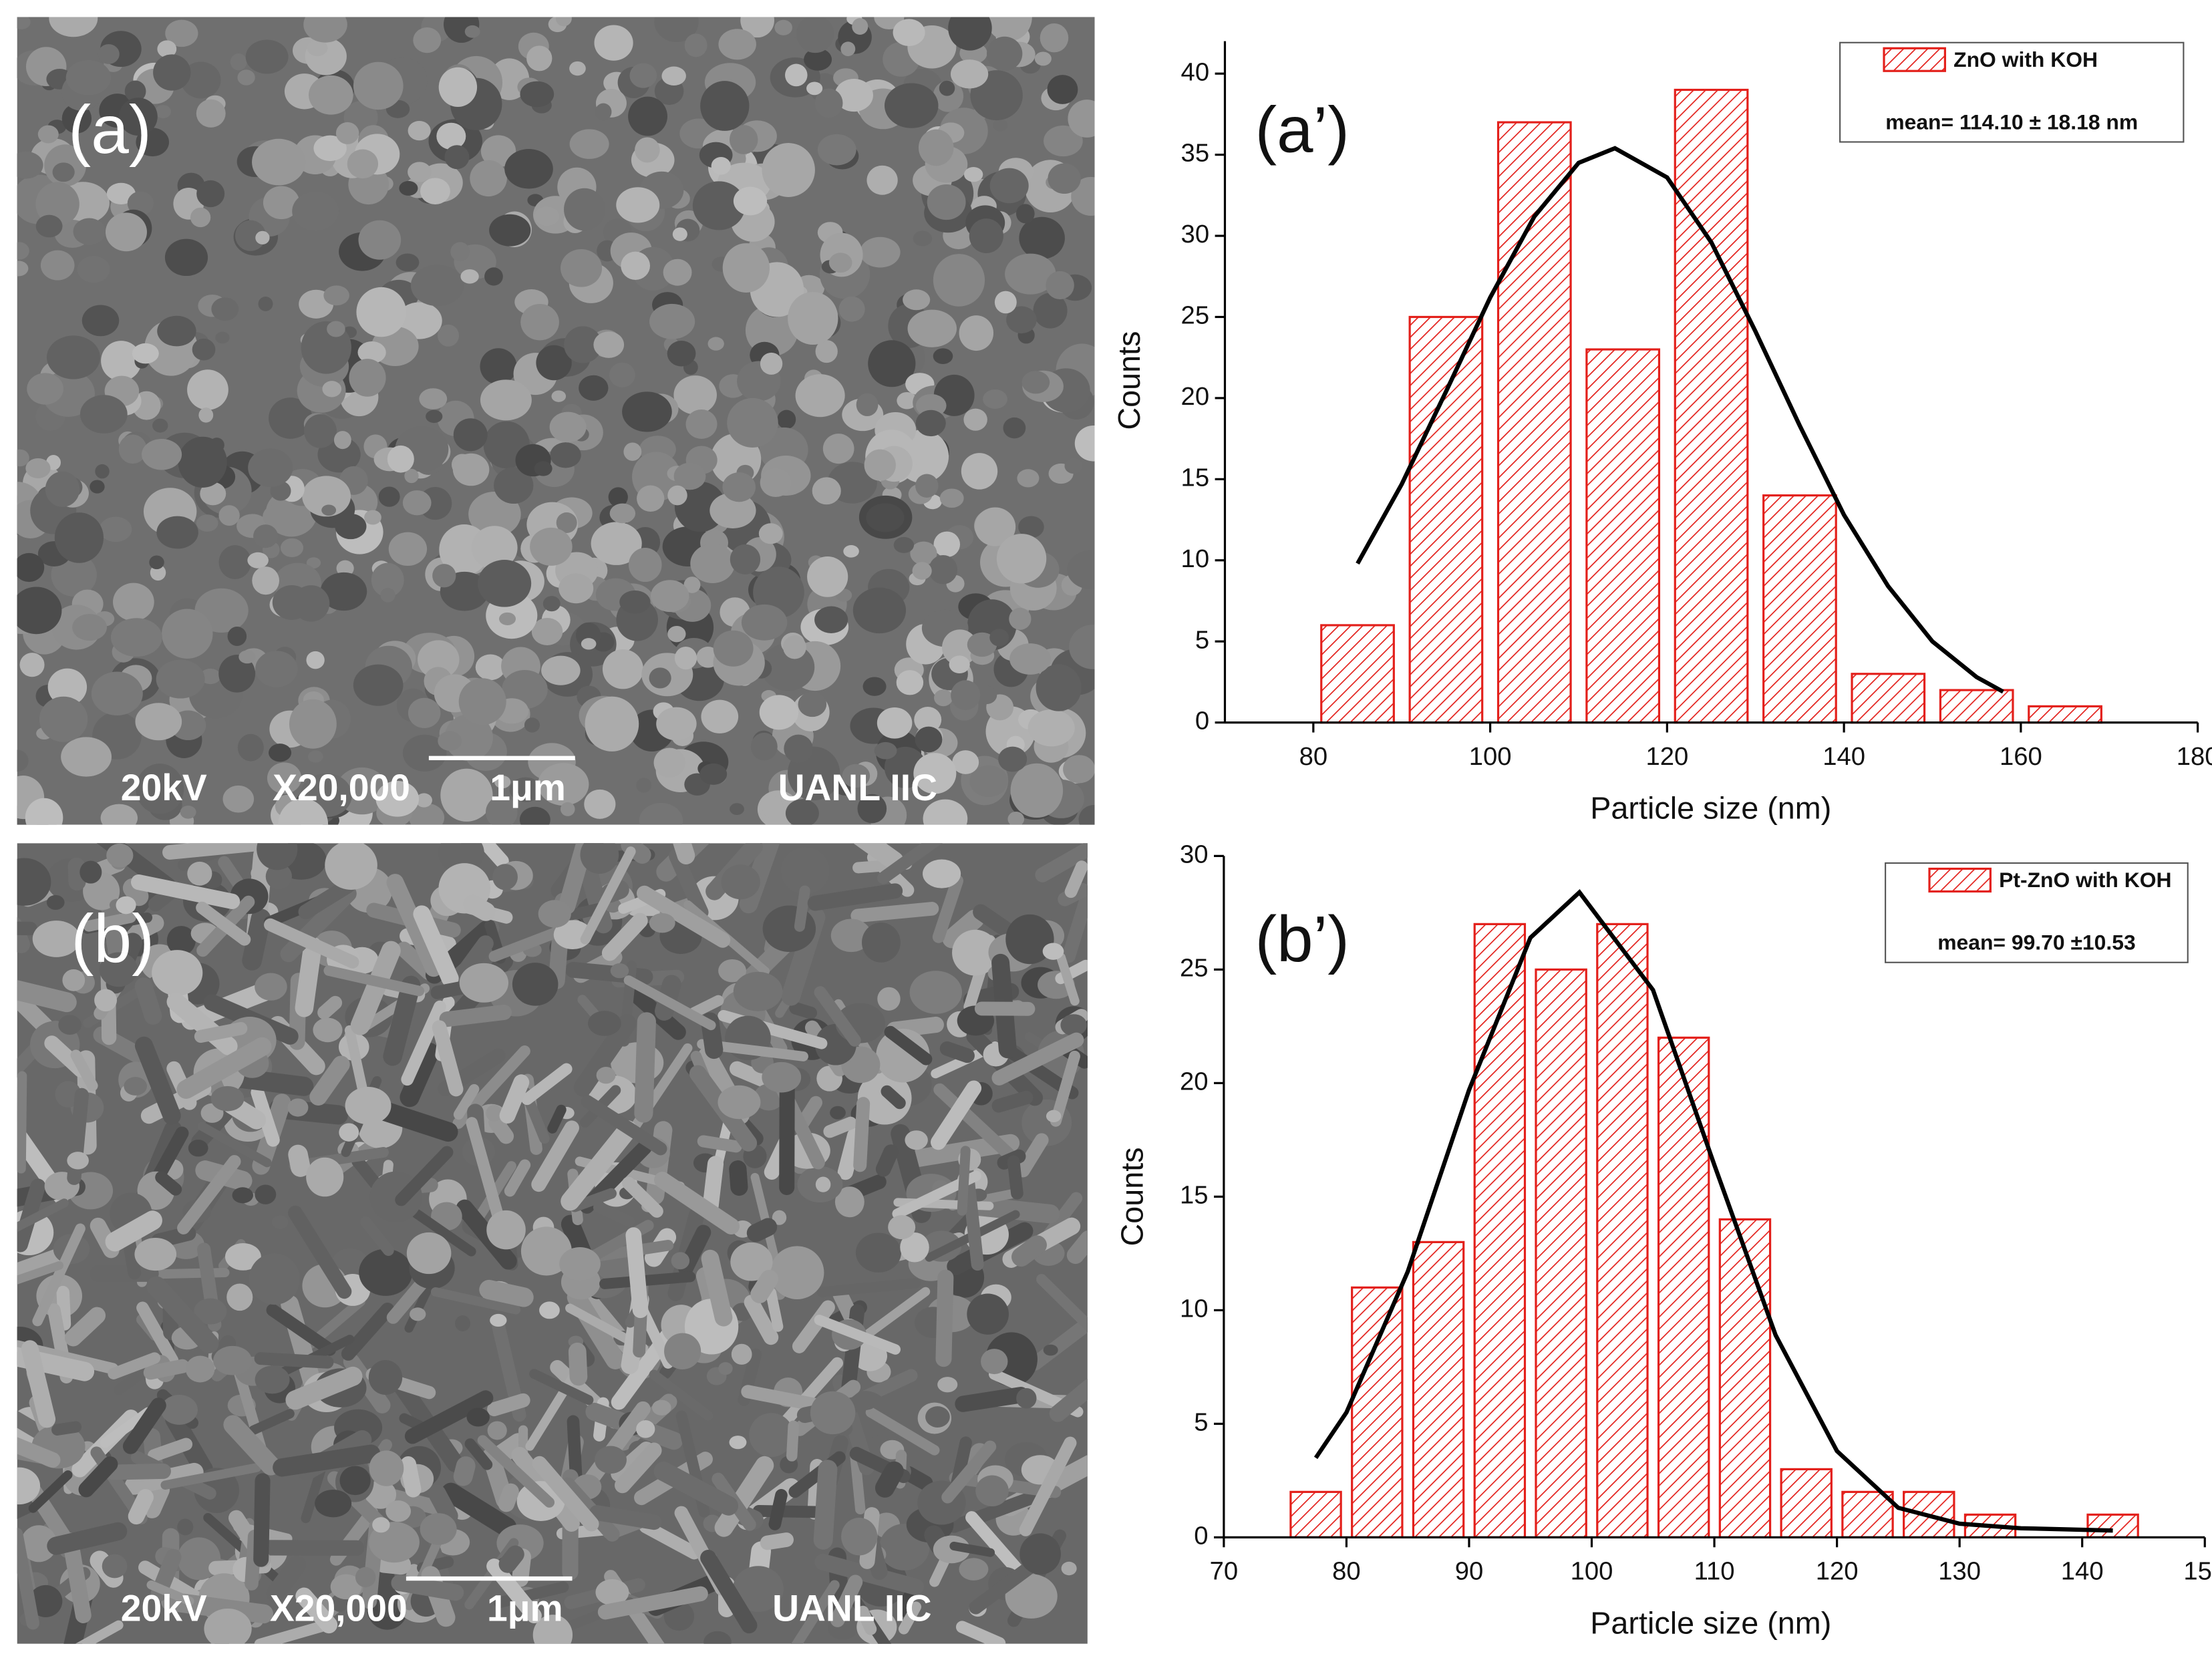 This screenshot has width=2212, height=1658. Describe the element at coordinates (1224, 1571) in the screenshot. I see `x-tick-label: 70` at that location.